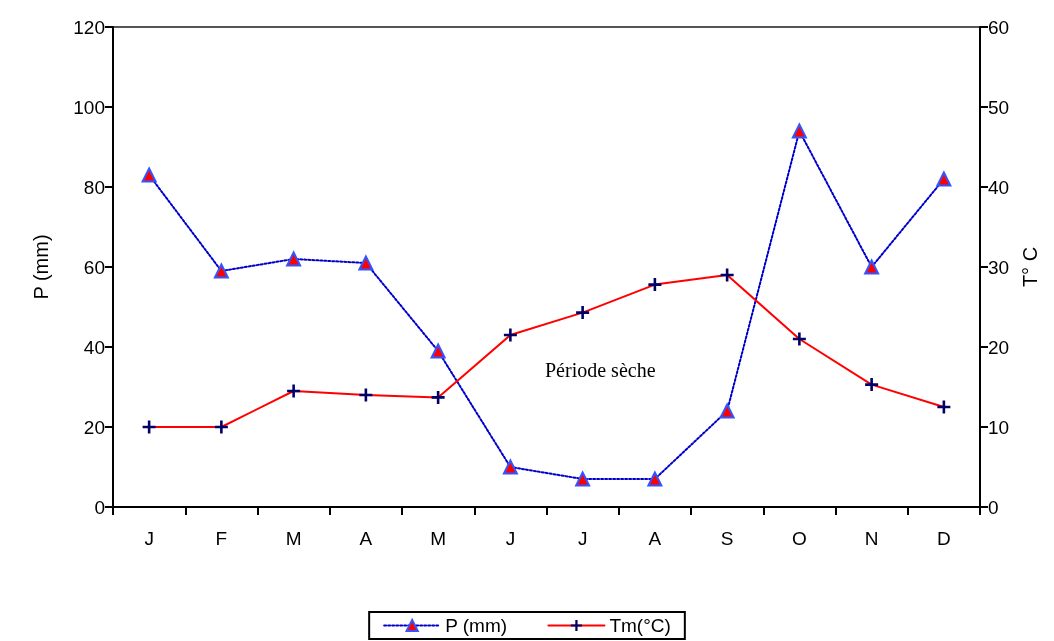 The width and height of the screenshot is (1054, 641). Describe the element at coordinates (94, 347) in the screenshot. I see `y-tick-label: 40` at that location.